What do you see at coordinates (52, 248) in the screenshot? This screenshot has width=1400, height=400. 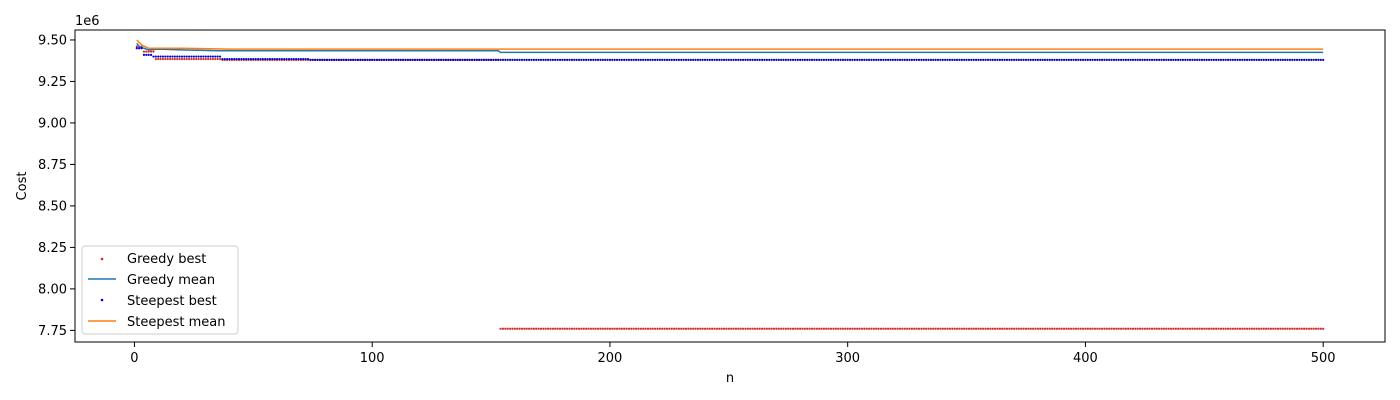 I see `y-tick-label: 8.25` at bounding box center [52, 248].